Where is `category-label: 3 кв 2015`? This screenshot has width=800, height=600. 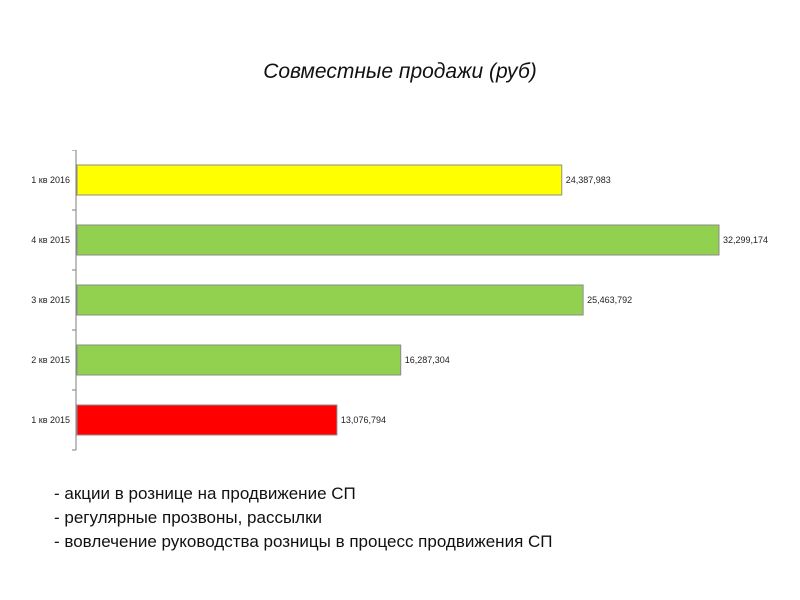
category-label: 3 кв 2015 is located at coordinates (50, 300).